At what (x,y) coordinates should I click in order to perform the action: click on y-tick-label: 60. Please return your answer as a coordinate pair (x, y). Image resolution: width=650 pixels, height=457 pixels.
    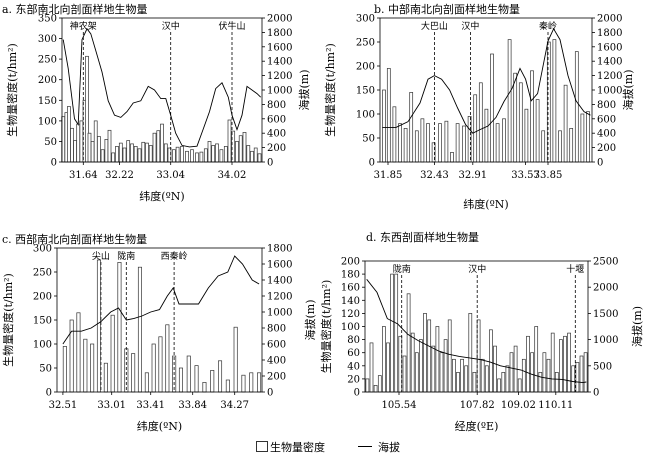
    Looking at the image, I should click on (353, 353).